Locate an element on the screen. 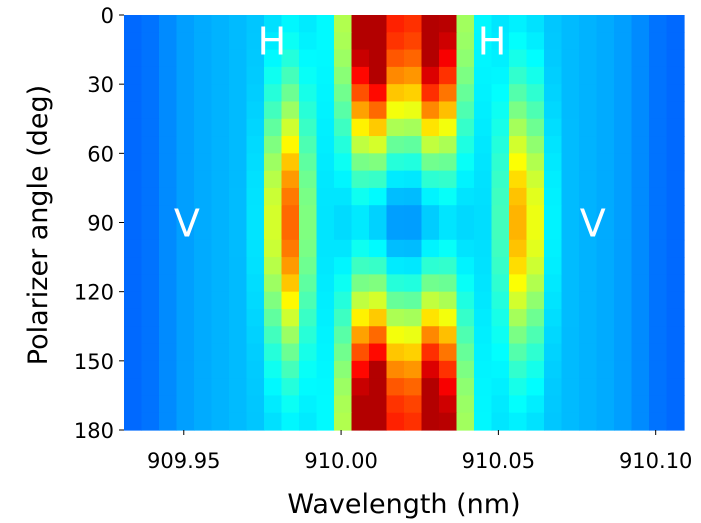 Image resolution: width=701 pixels, height=523 pixels. y-tick-label: 90 is located at coordinates (100, 224).